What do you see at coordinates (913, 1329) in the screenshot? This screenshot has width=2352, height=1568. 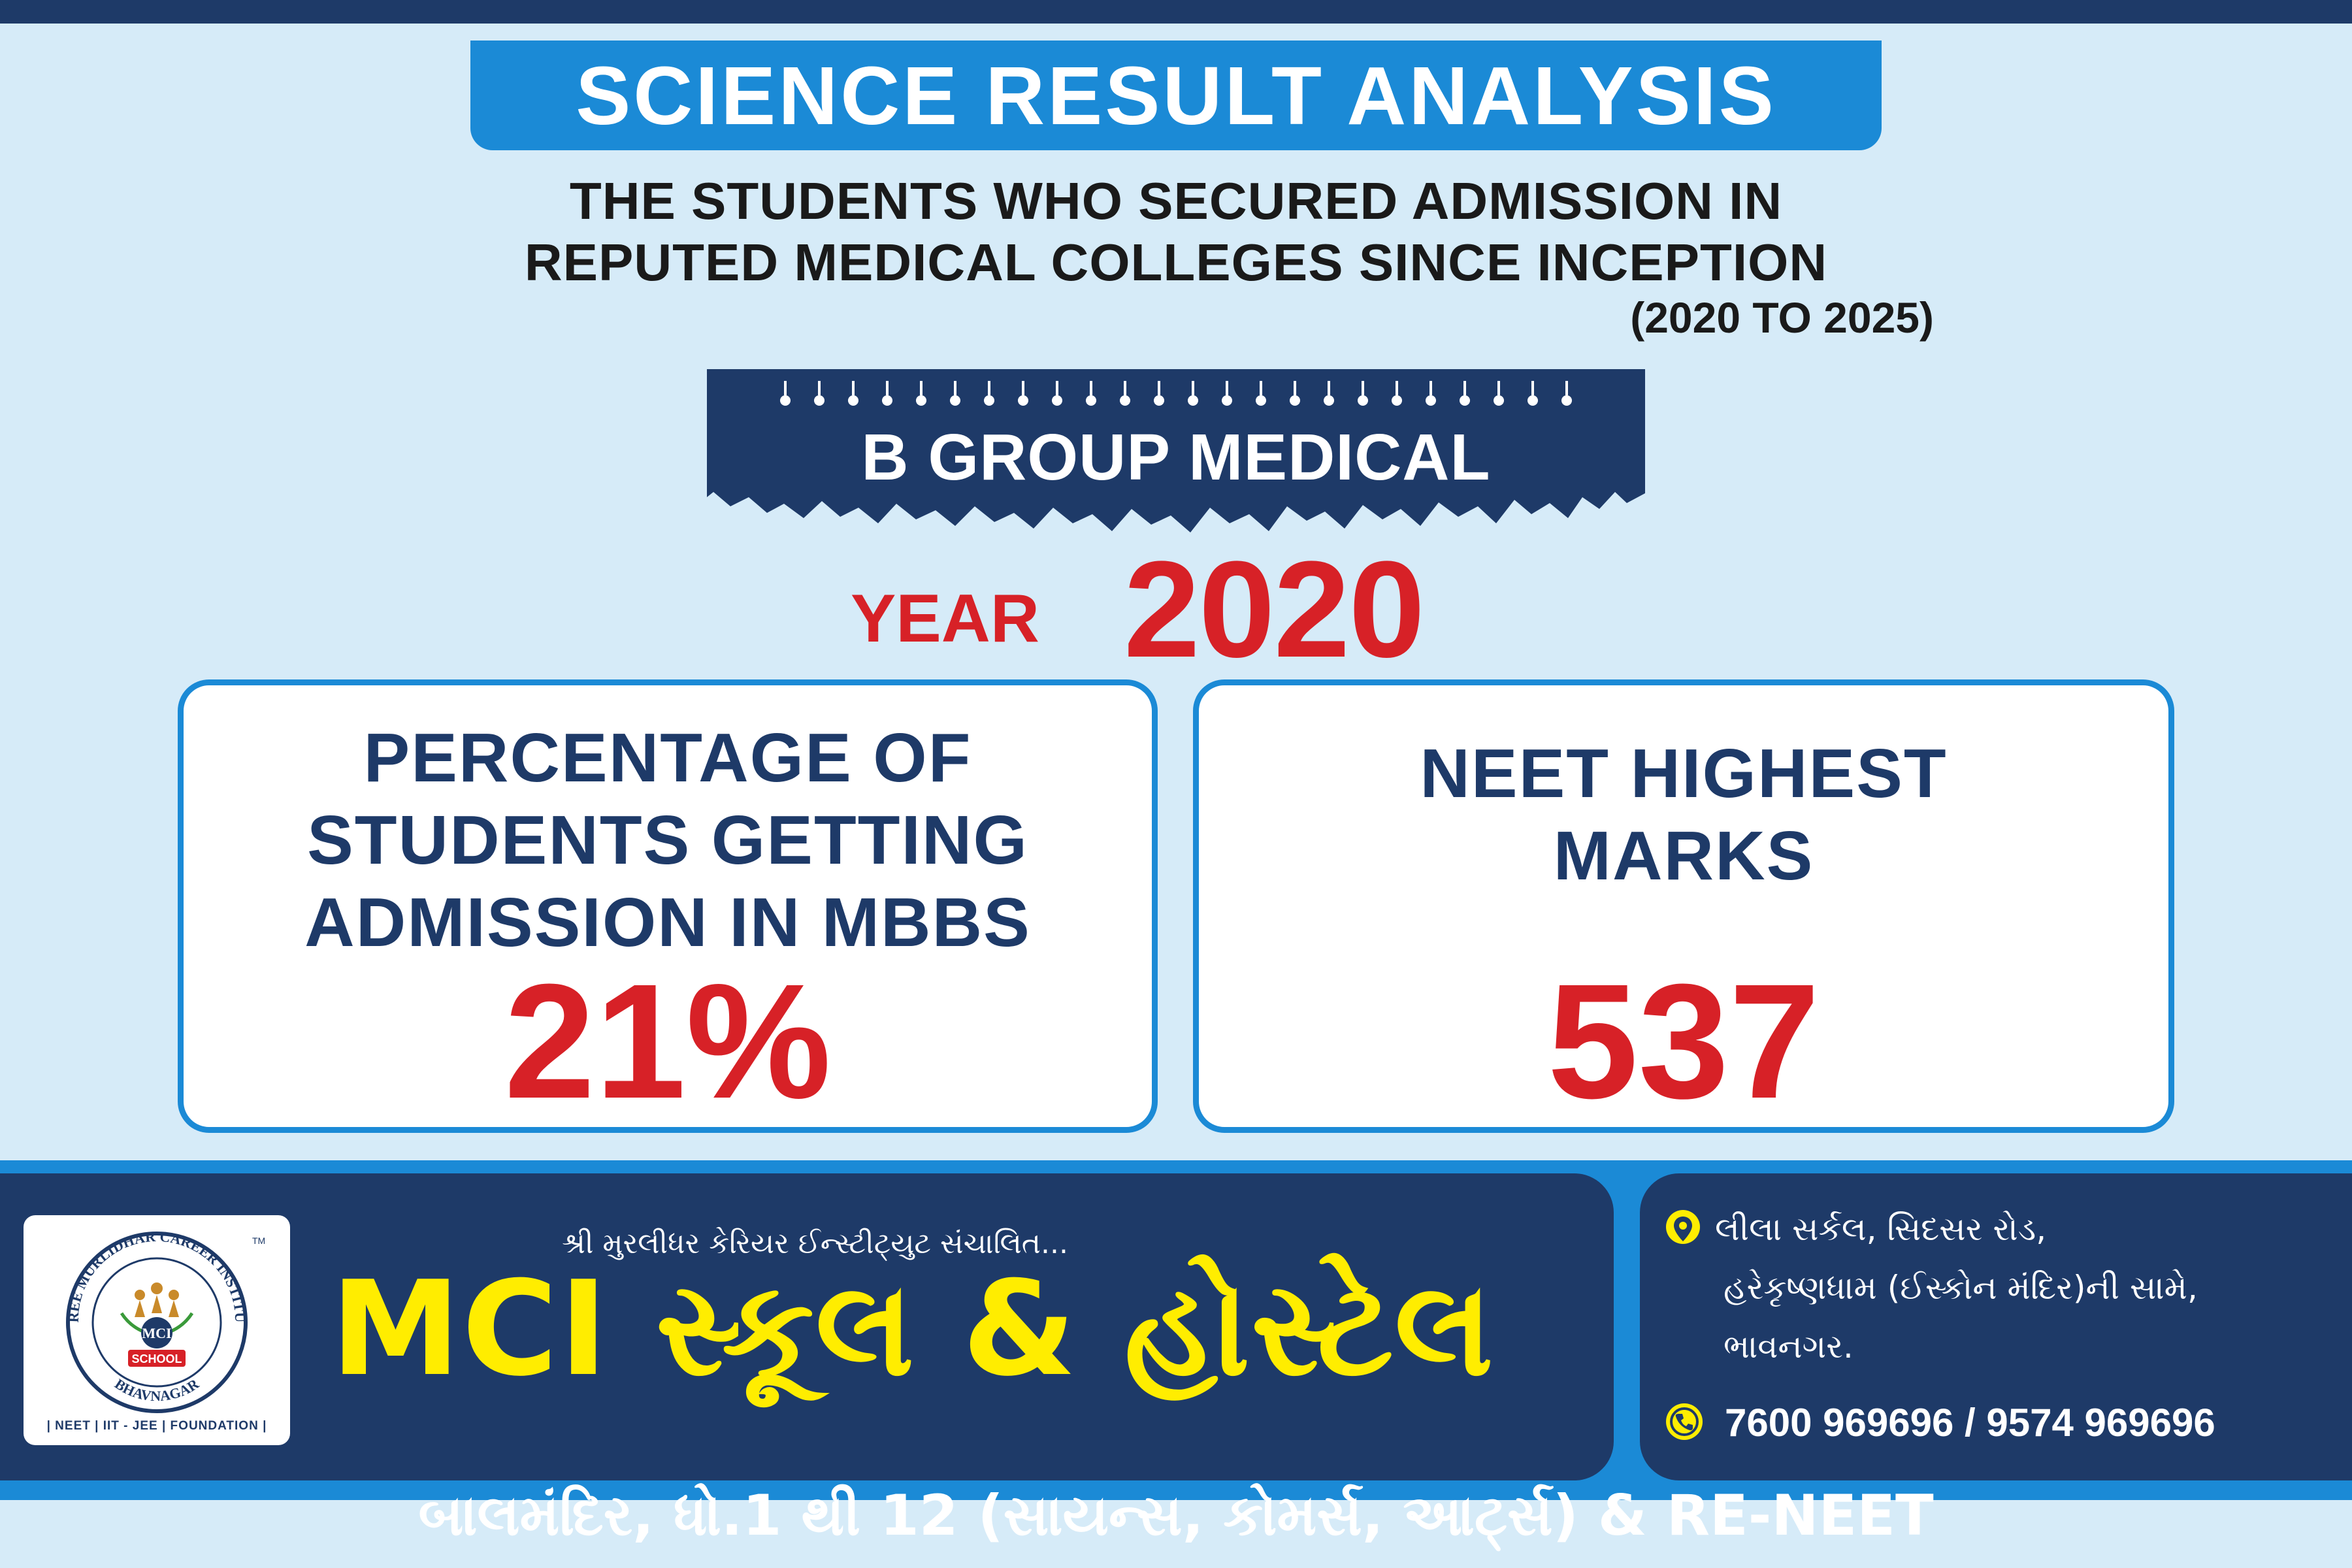 I see `brand-name: MCI સ્કૂલ & હોસ્ટેલ` at bounding box center [913, 1329].